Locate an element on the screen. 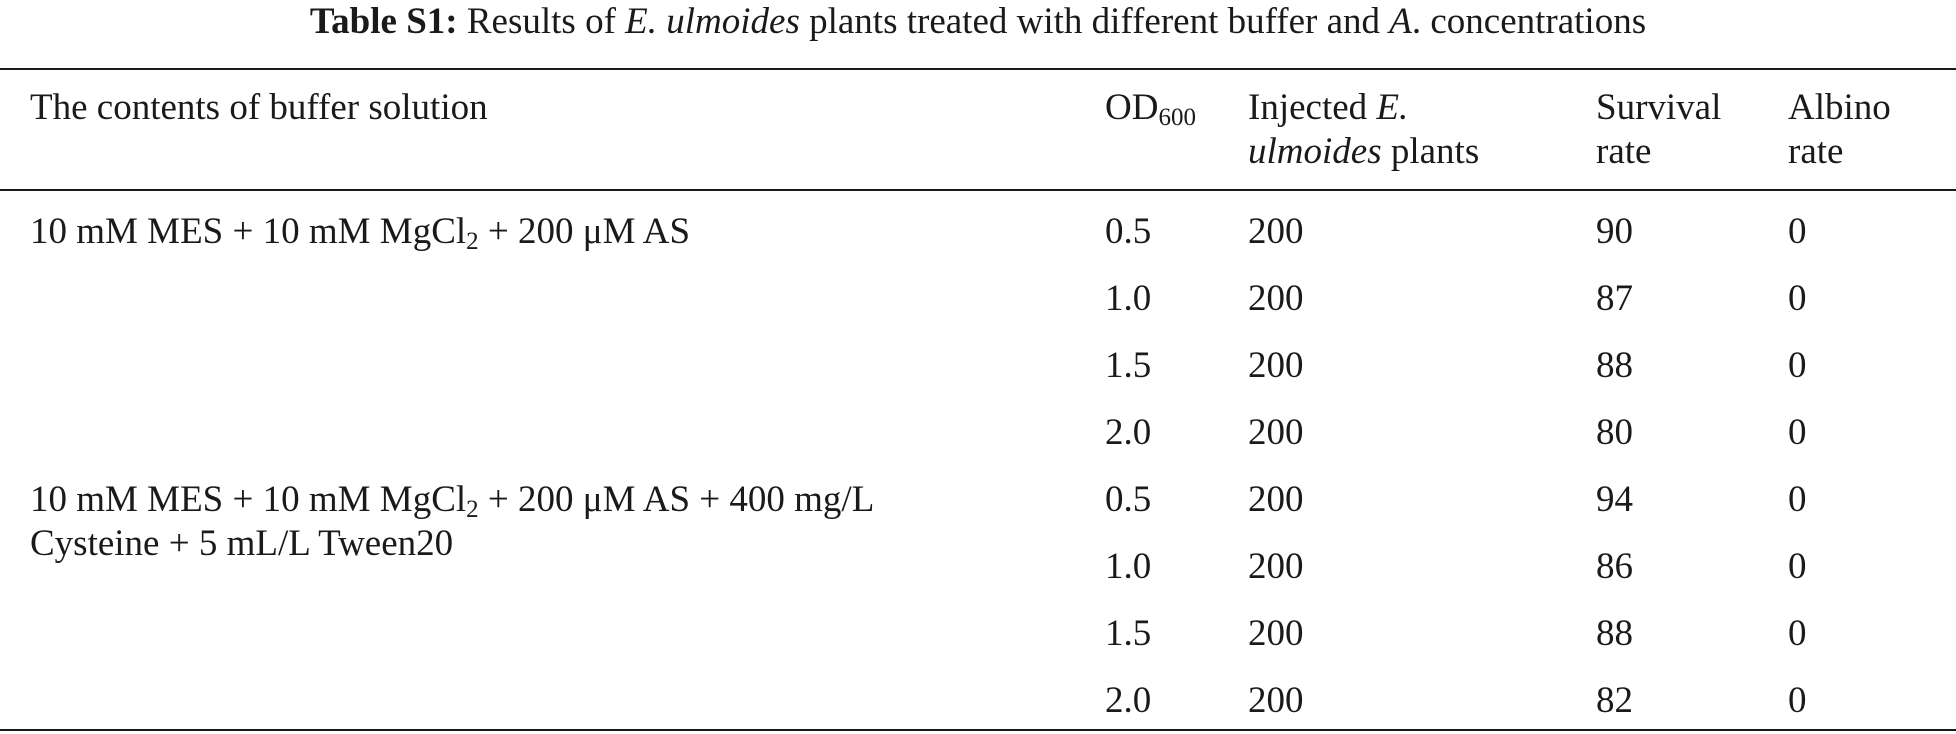 This screenshot has height=734, width=1956. table-header-rule is located at coordinates (978, 190).